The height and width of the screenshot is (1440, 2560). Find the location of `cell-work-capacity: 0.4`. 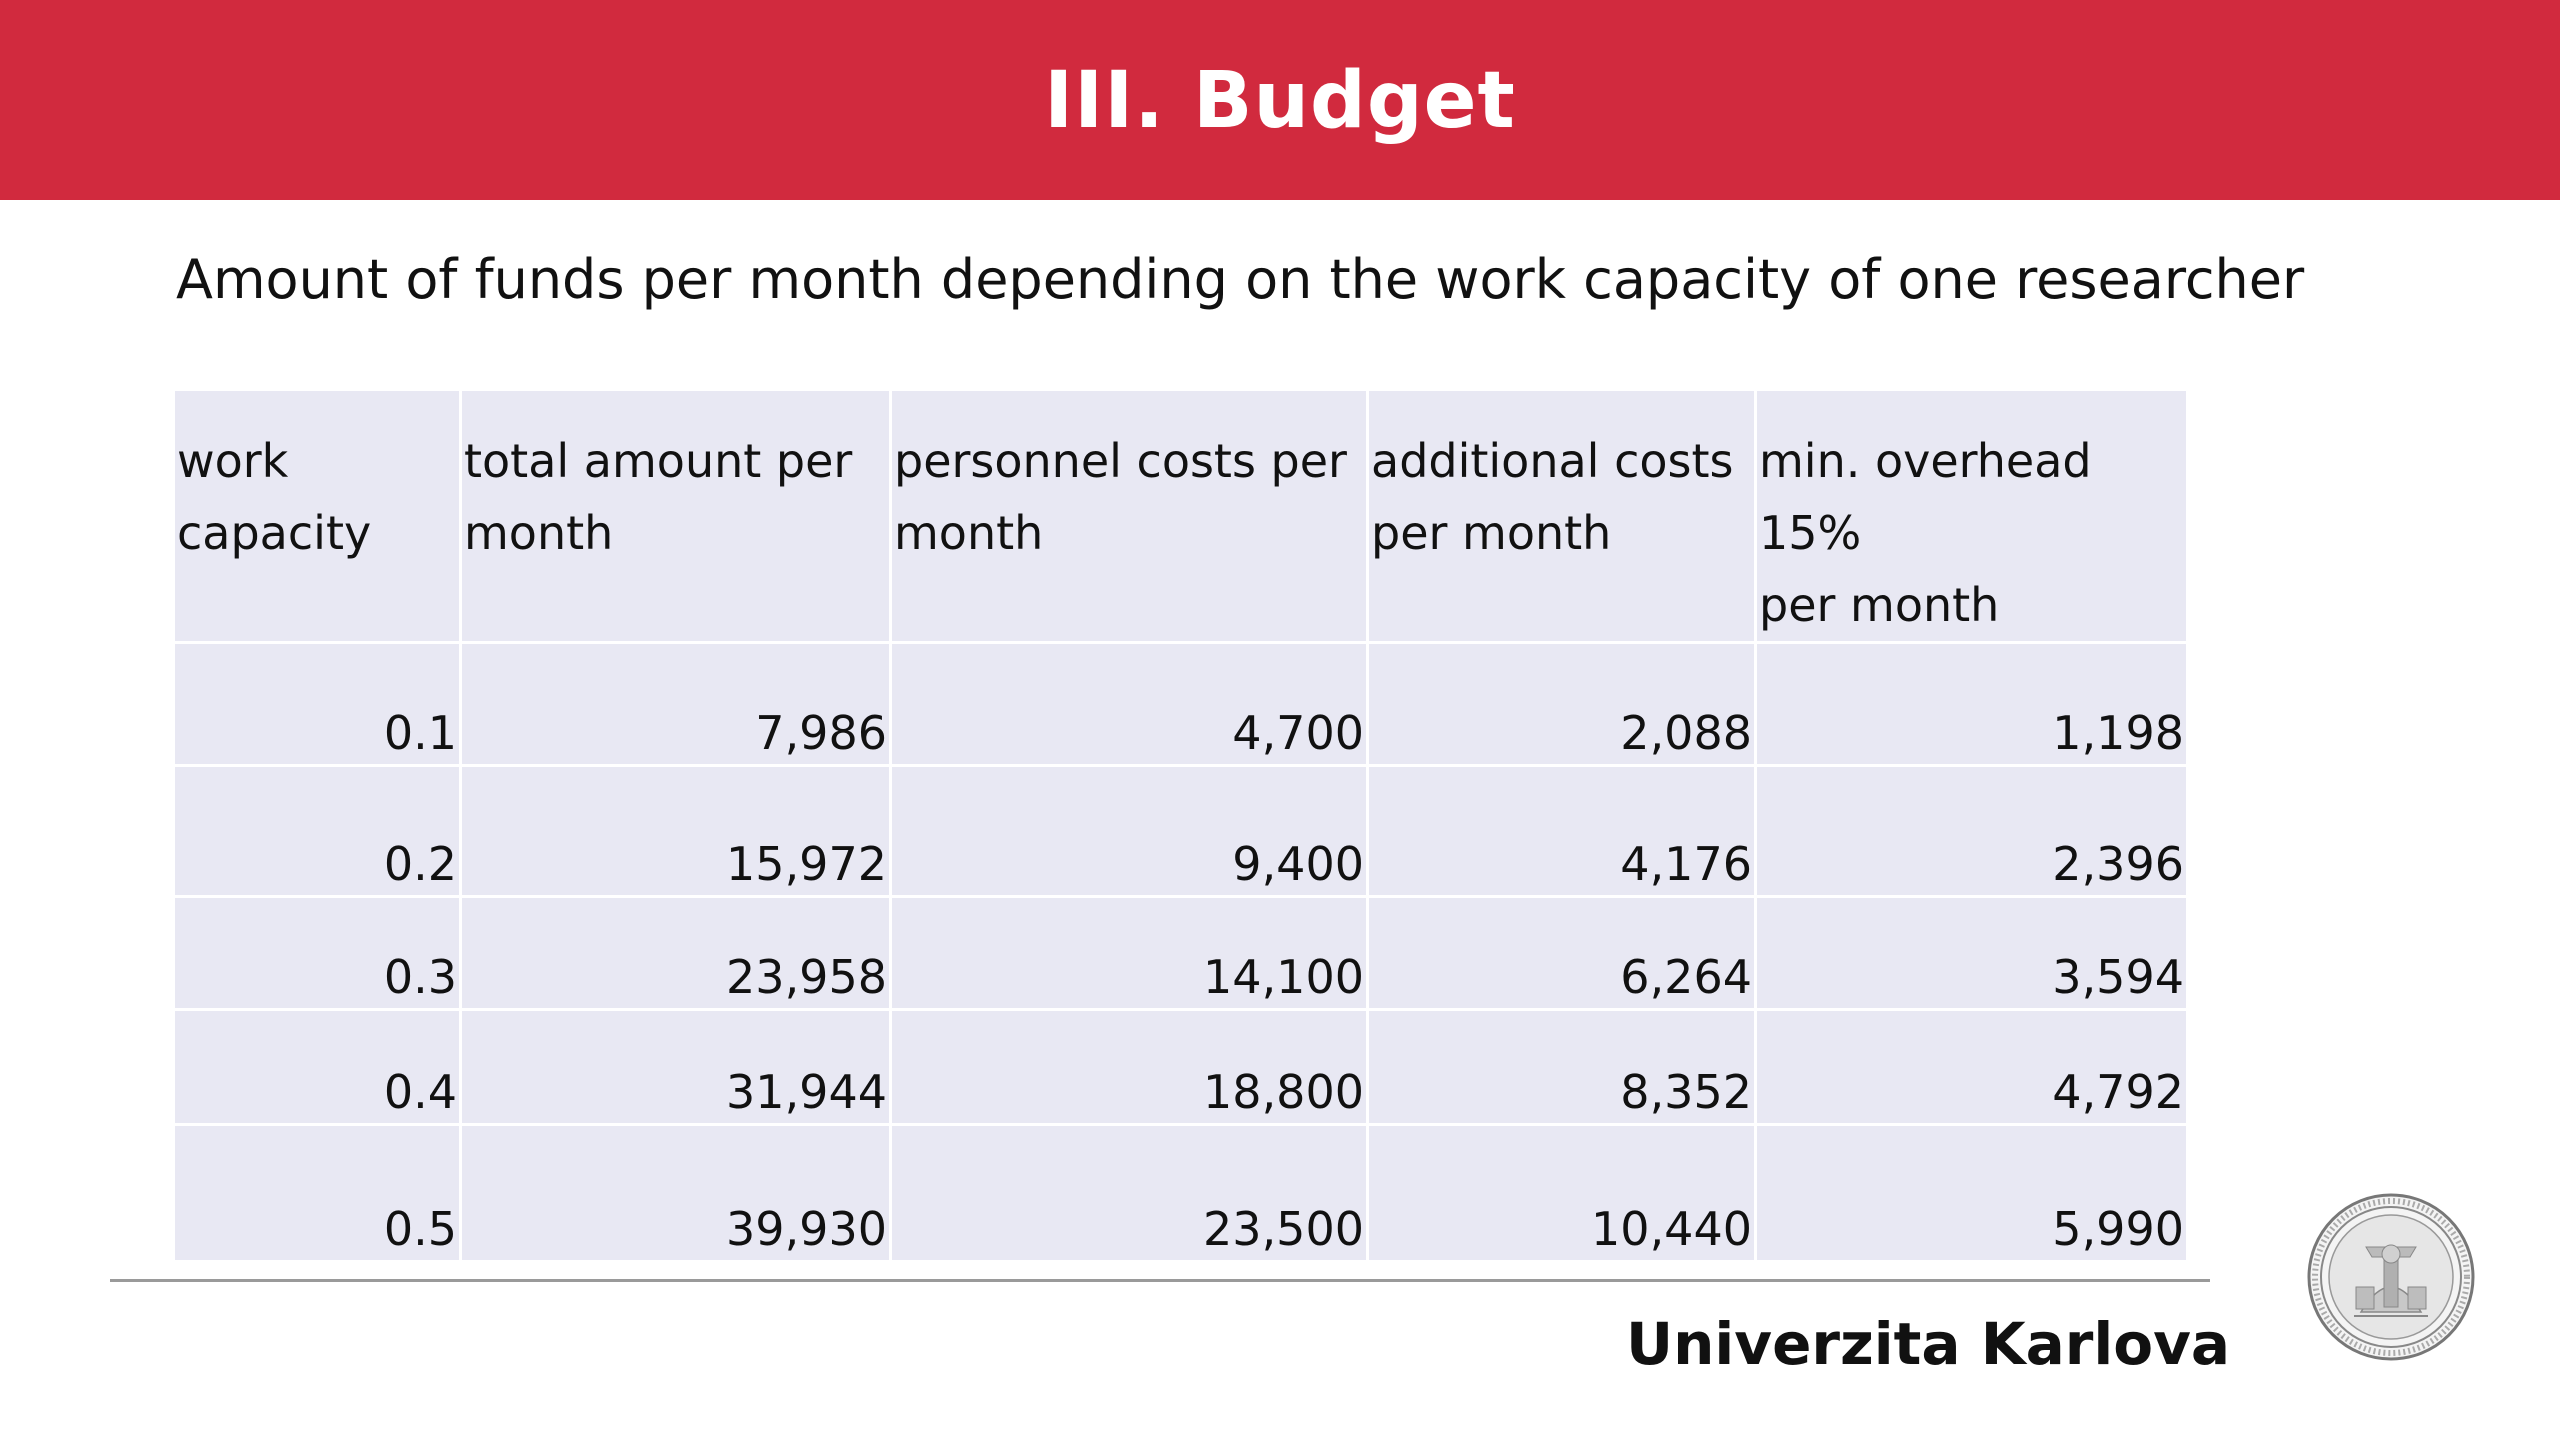

cell-work-capacity: 0.4 is located at coordinates (317, 1067).